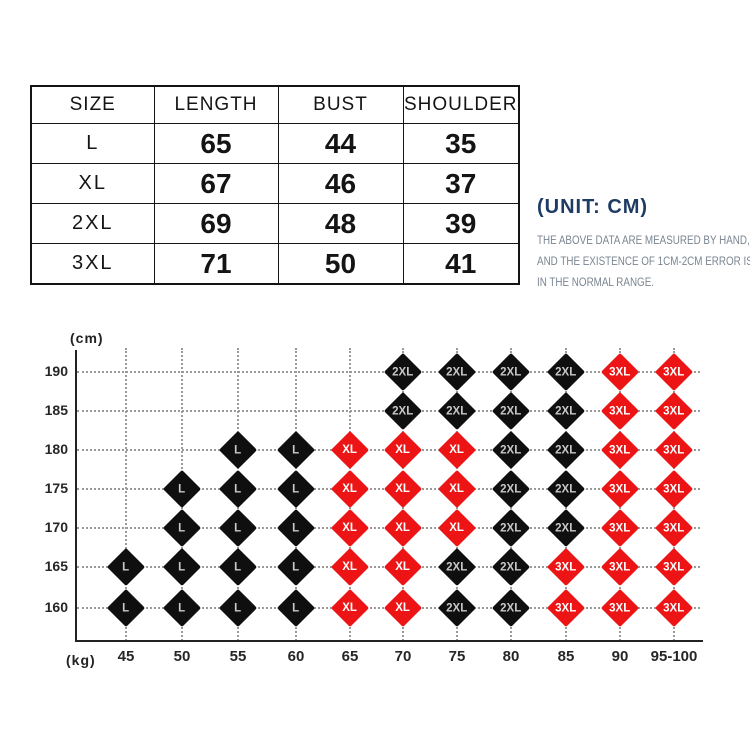 The image size is (750, 750). I want to click on table-row: 3XL 71 50 41, so click(275, 264).